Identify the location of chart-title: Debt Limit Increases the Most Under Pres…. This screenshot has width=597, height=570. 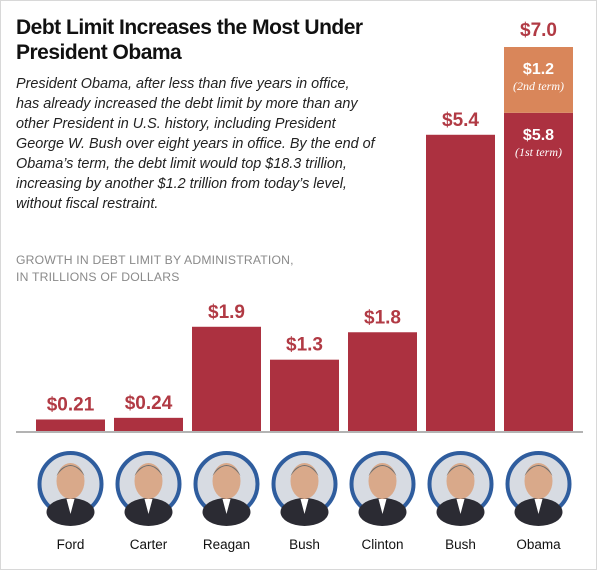
(189, 40).